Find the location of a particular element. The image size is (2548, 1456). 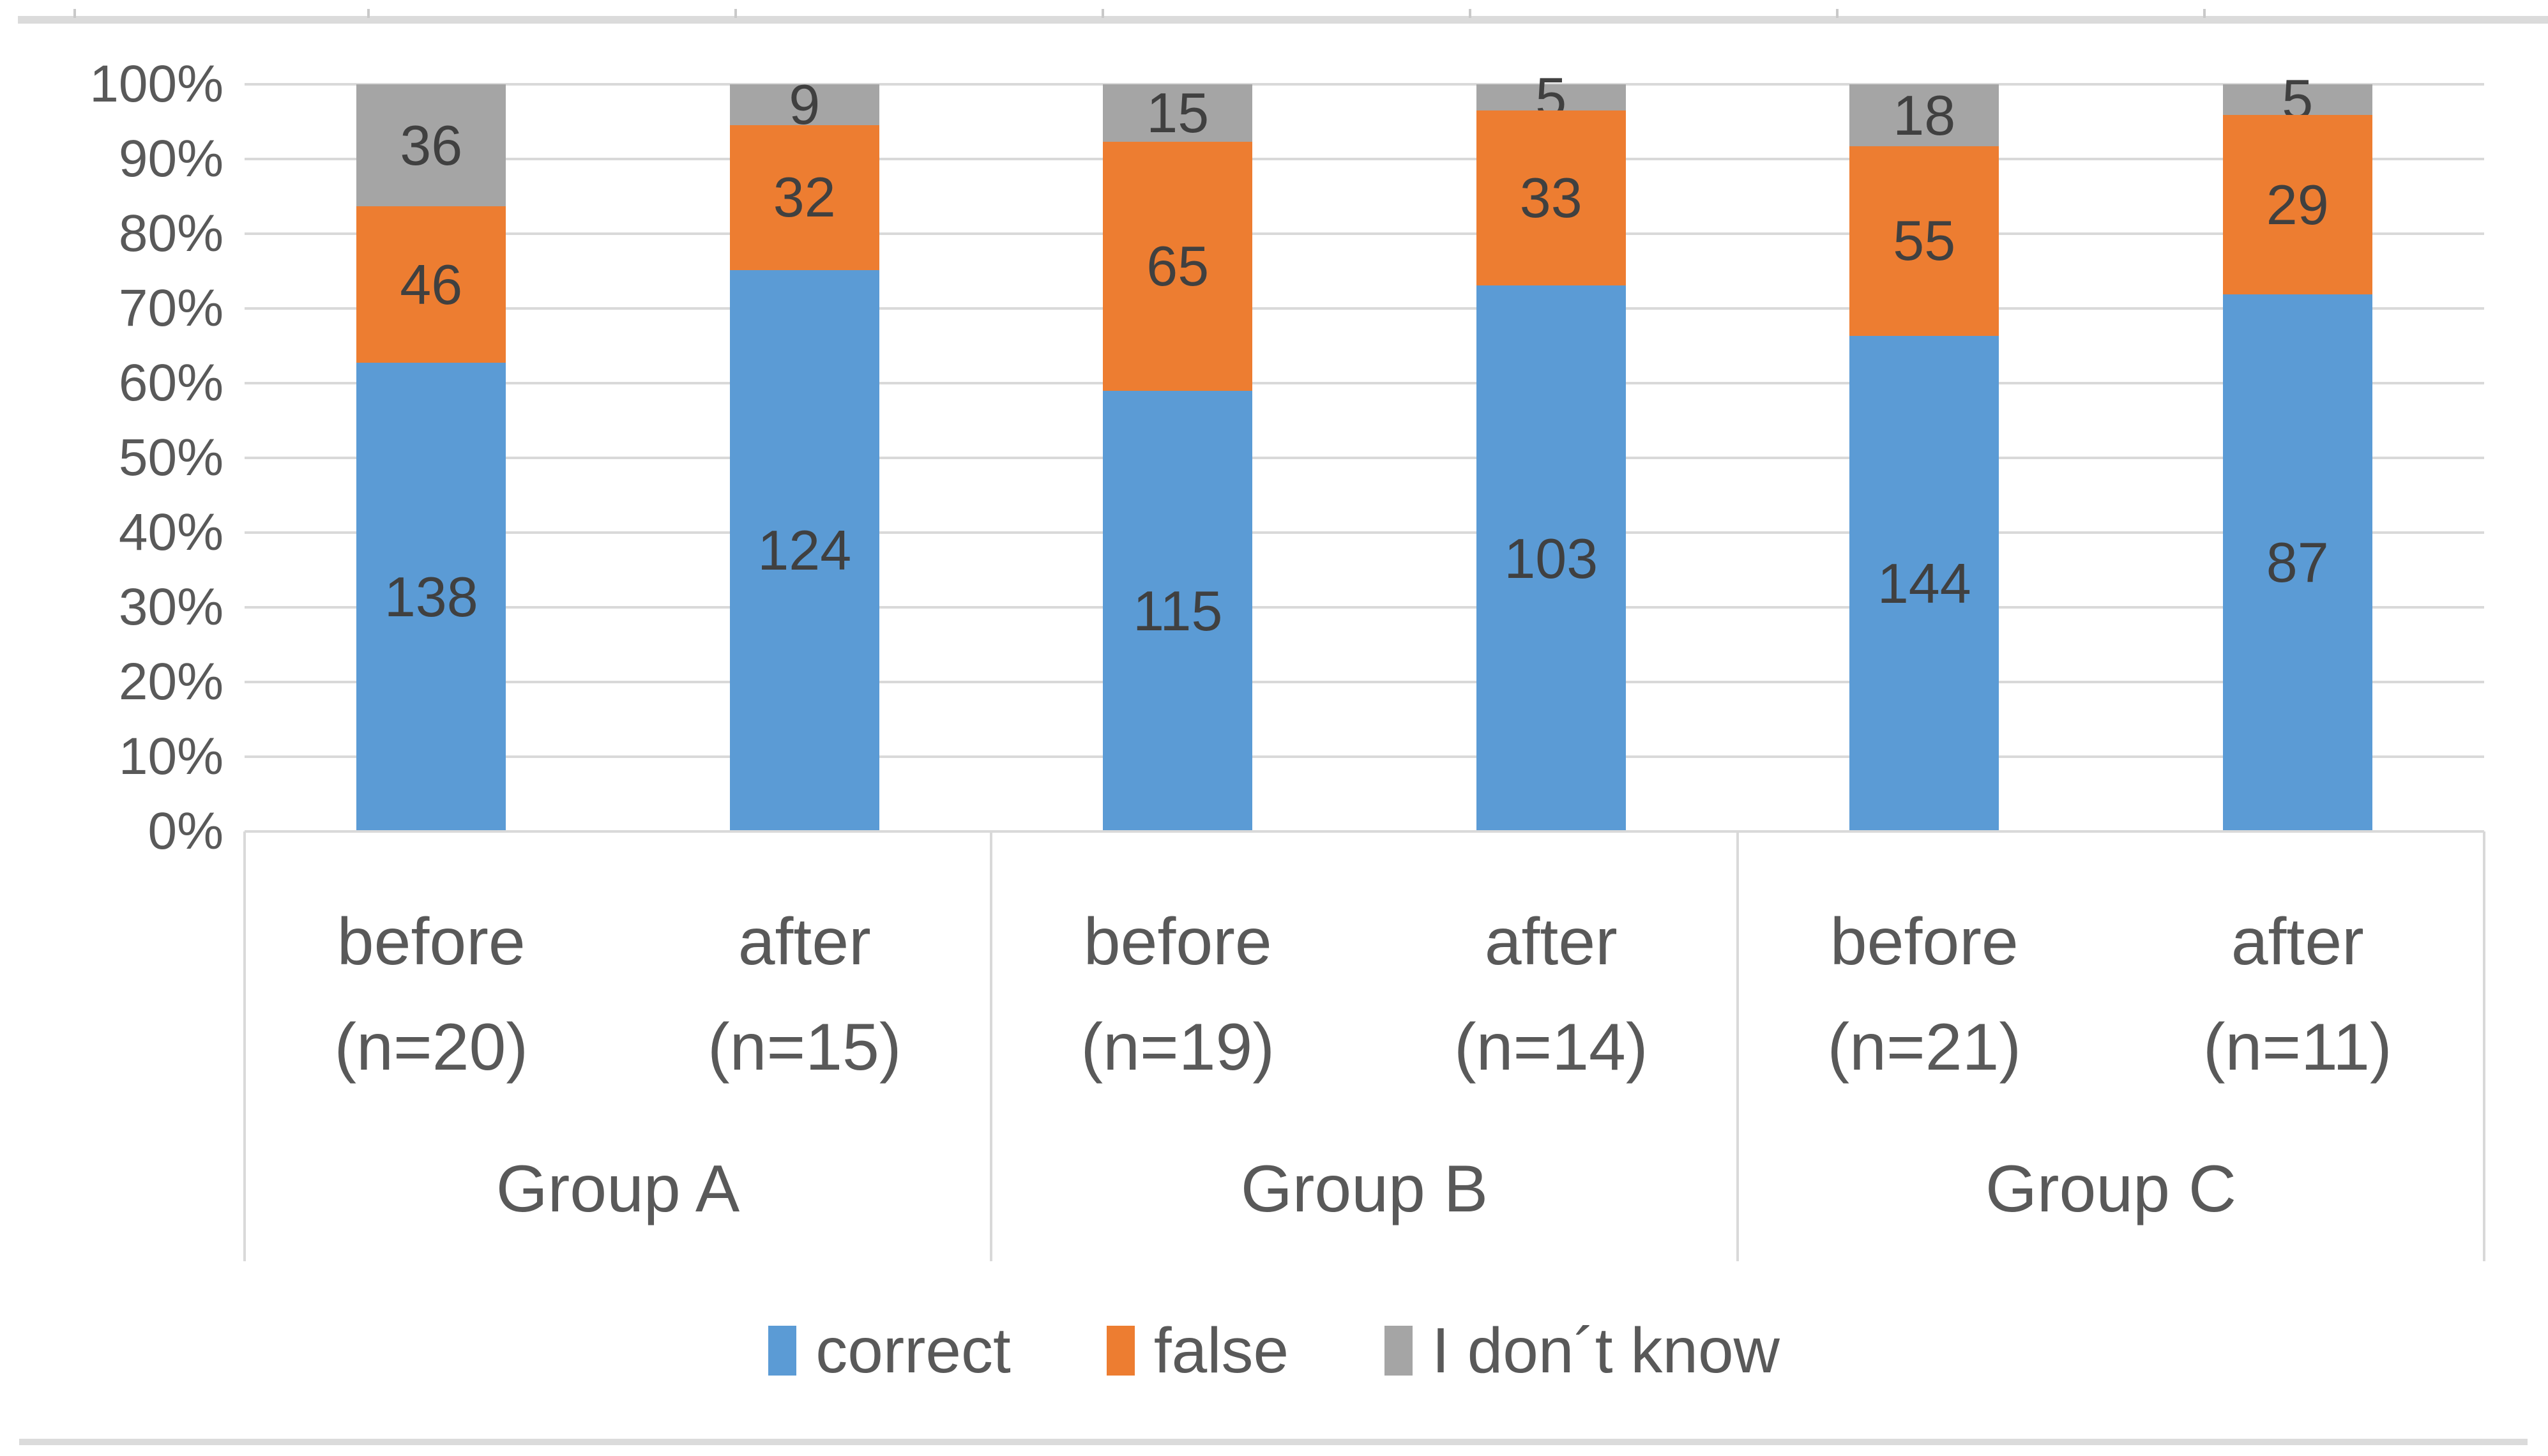

legend-item-i-don´t-know: I don´t know is located at coordinates (1582, 1351).